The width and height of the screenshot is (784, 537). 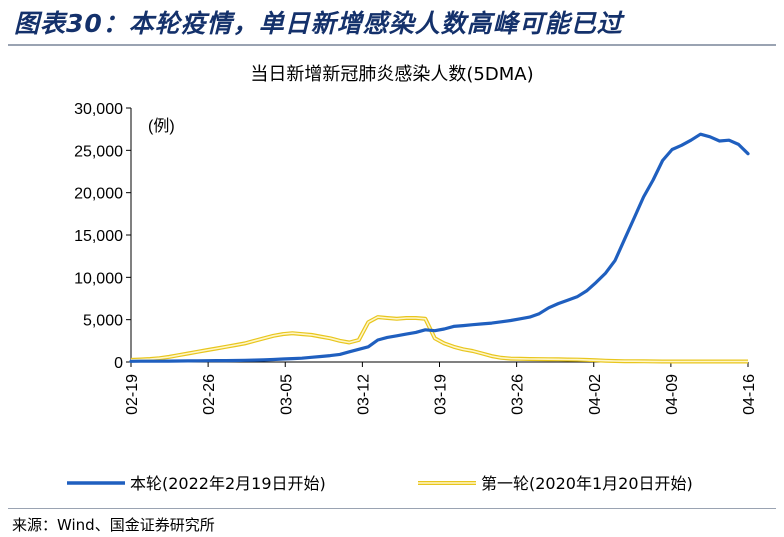 I want to click on source-divider, so click(x=392, y=508).